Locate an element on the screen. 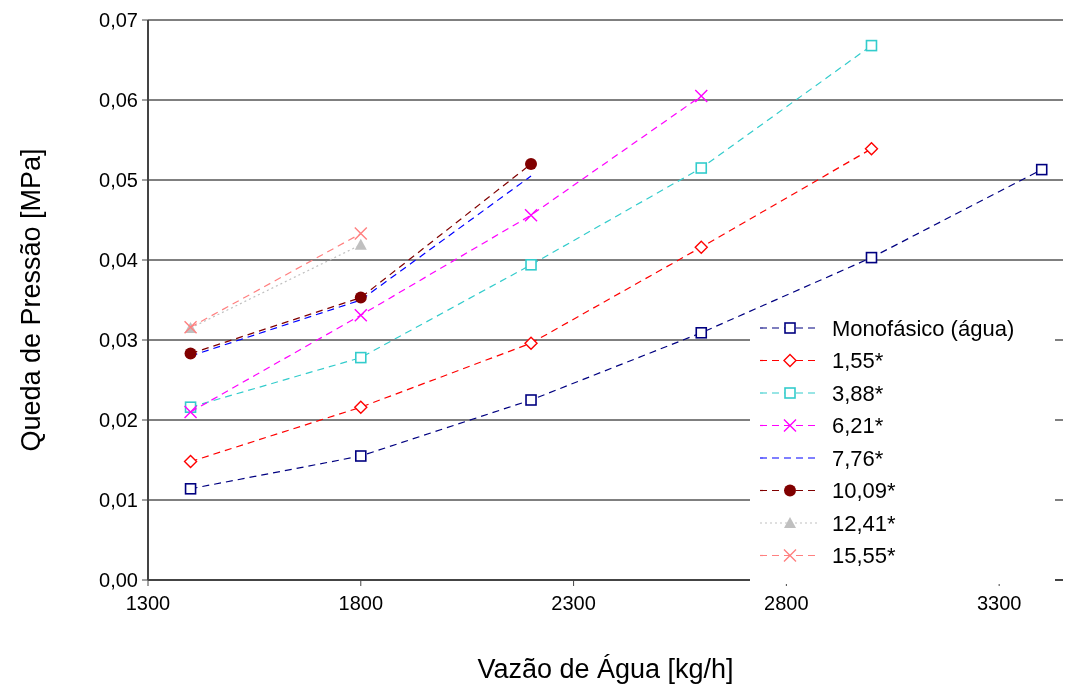 This screenshot has height=693, width=1065. y-tick-label: 0,06 is located at coordinates (118, 100).